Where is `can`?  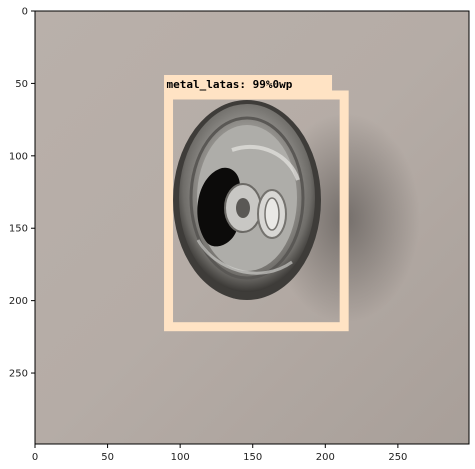 can is located at coordinates (247, 200).